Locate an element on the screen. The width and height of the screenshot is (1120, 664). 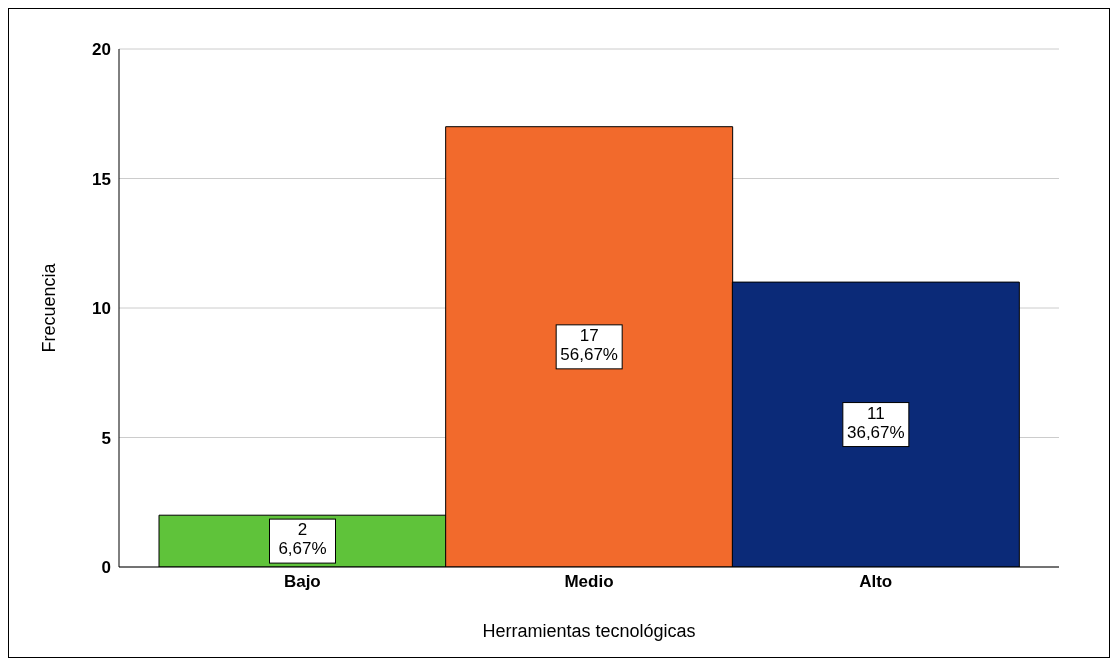
y-tick-label: 20 is located at coordinates (101, 50).